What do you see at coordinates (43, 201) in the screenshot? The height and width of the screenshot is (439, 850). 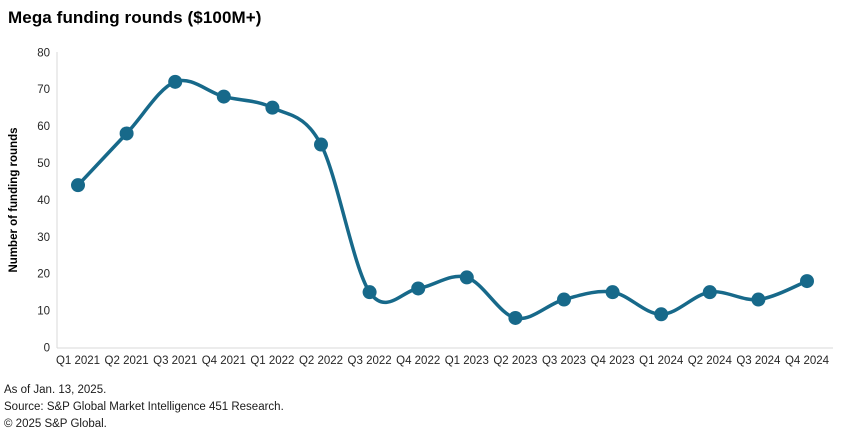 I see `y-tick-label: 40` at bounding box center [43, 201].